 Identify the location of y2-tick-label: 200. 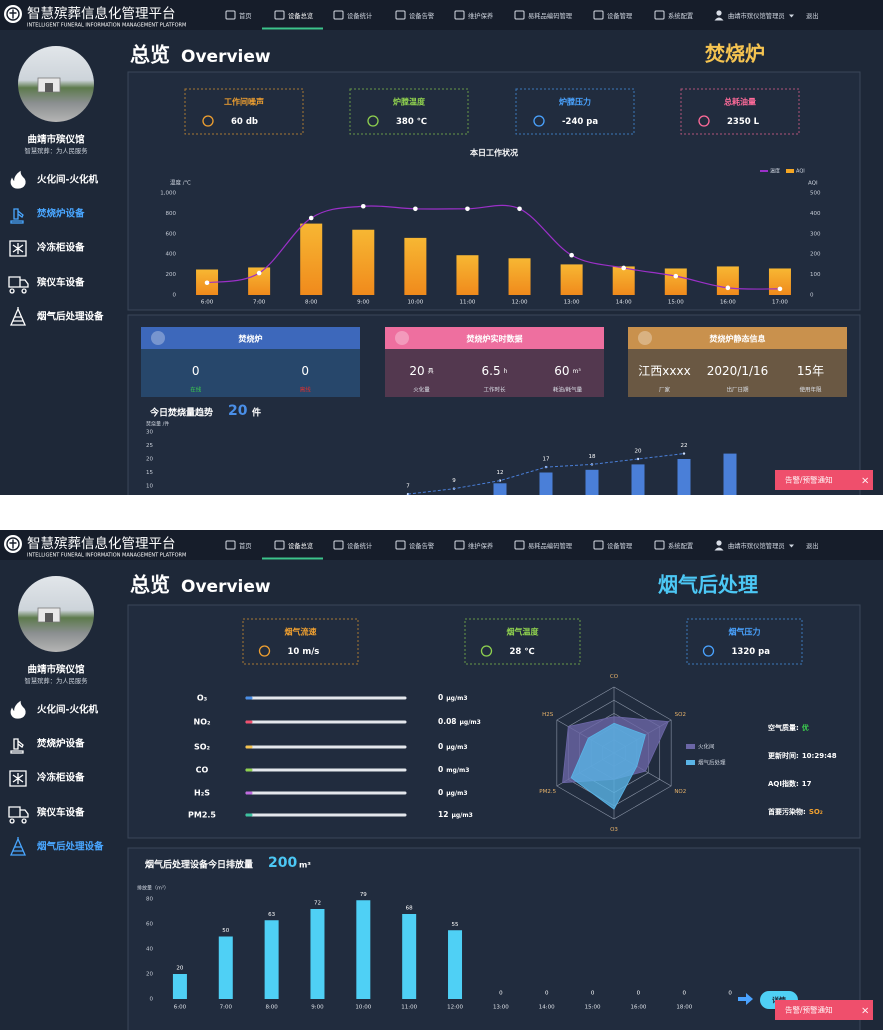
(815, 255).